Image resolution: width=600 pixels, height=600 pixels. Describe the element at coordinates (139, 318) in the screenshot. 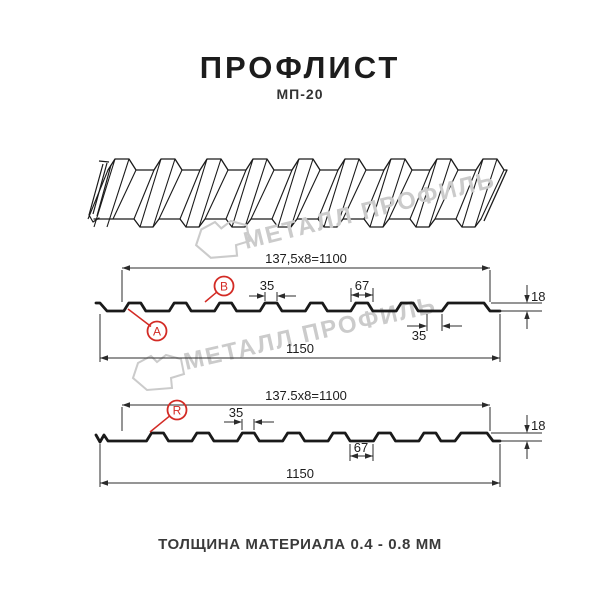

I see `marker-a-leader` at that location.